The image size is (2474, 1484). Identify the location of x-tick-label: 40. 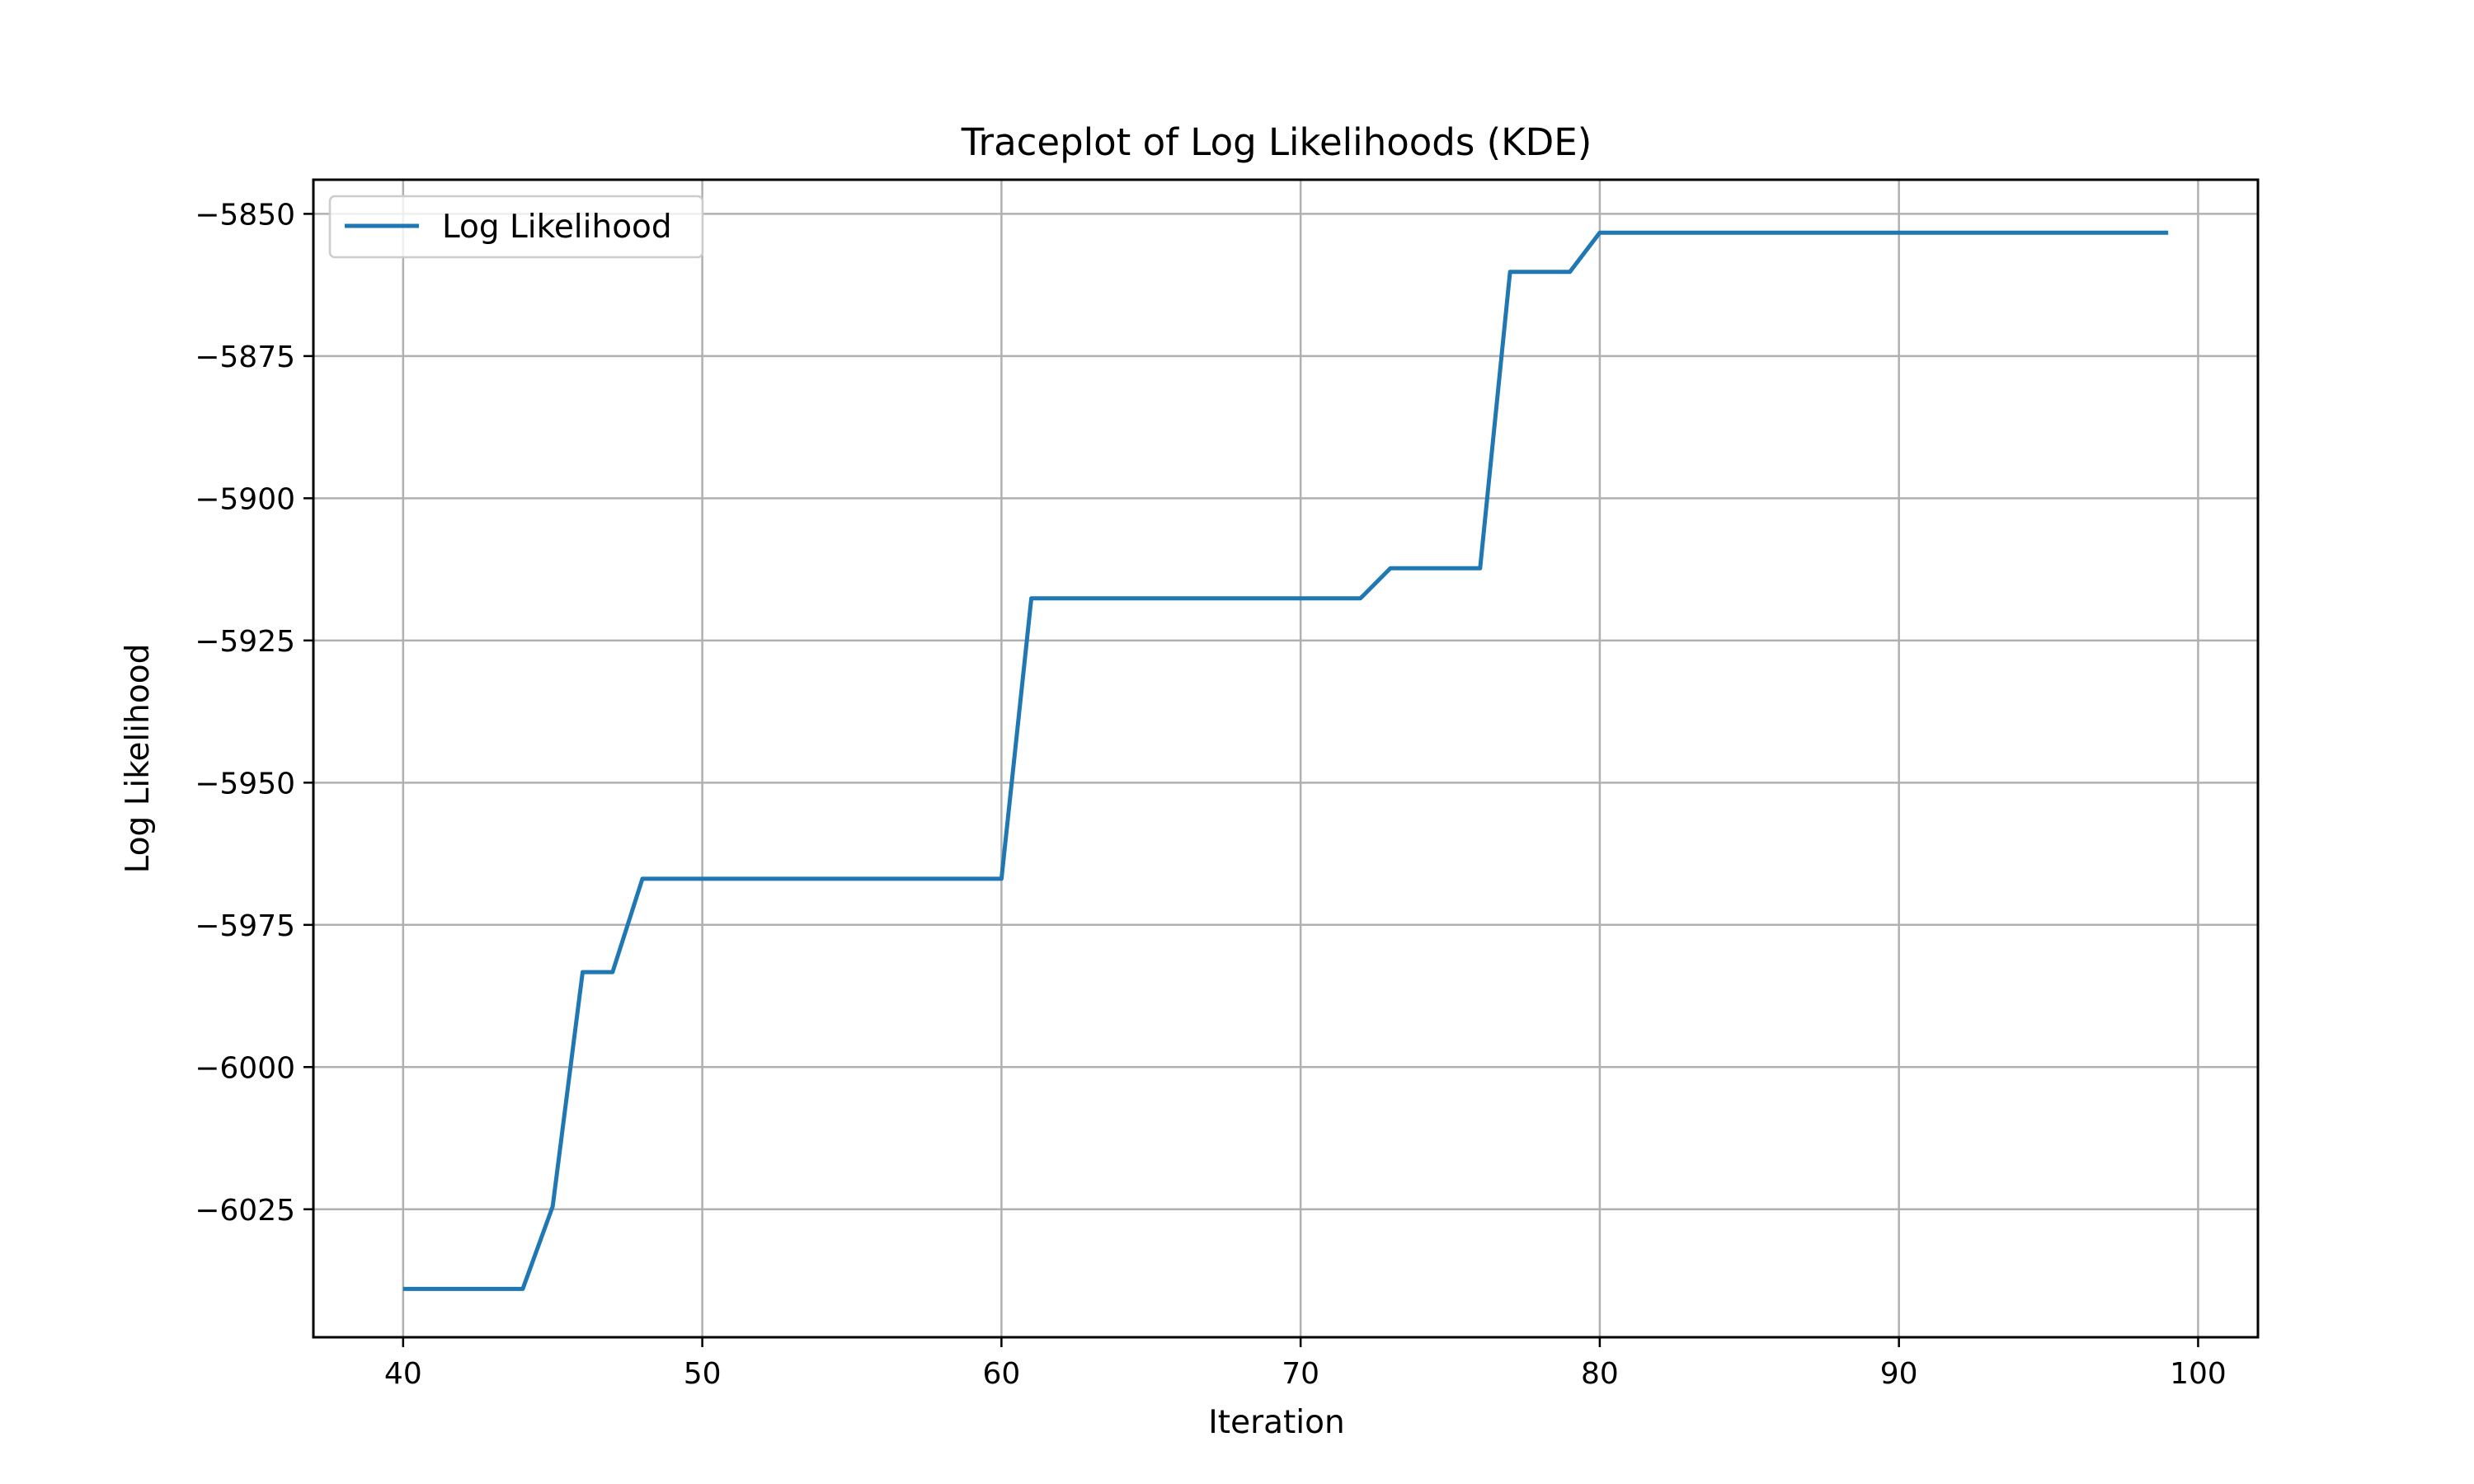
(403, 1374).